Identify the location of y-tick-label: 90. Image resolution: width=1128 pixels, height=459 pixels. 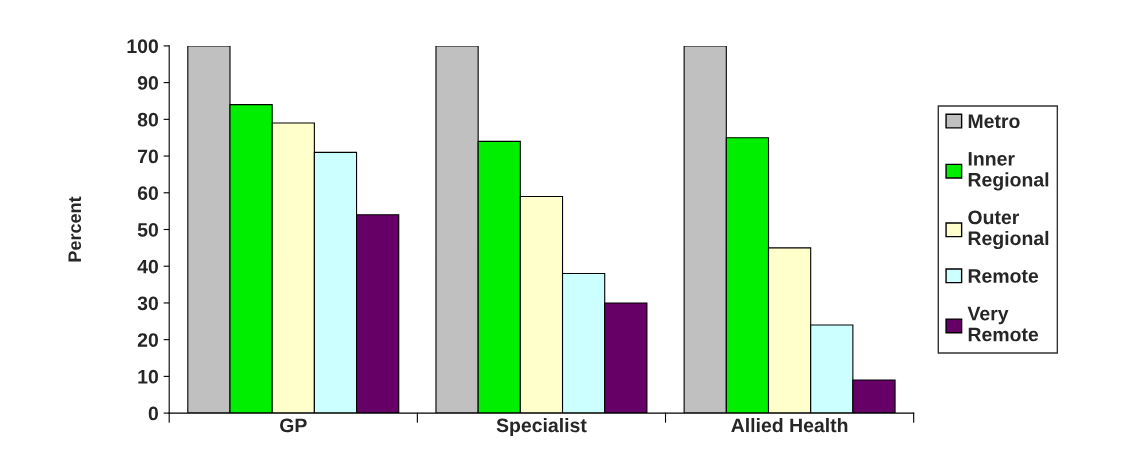
(147, 83).